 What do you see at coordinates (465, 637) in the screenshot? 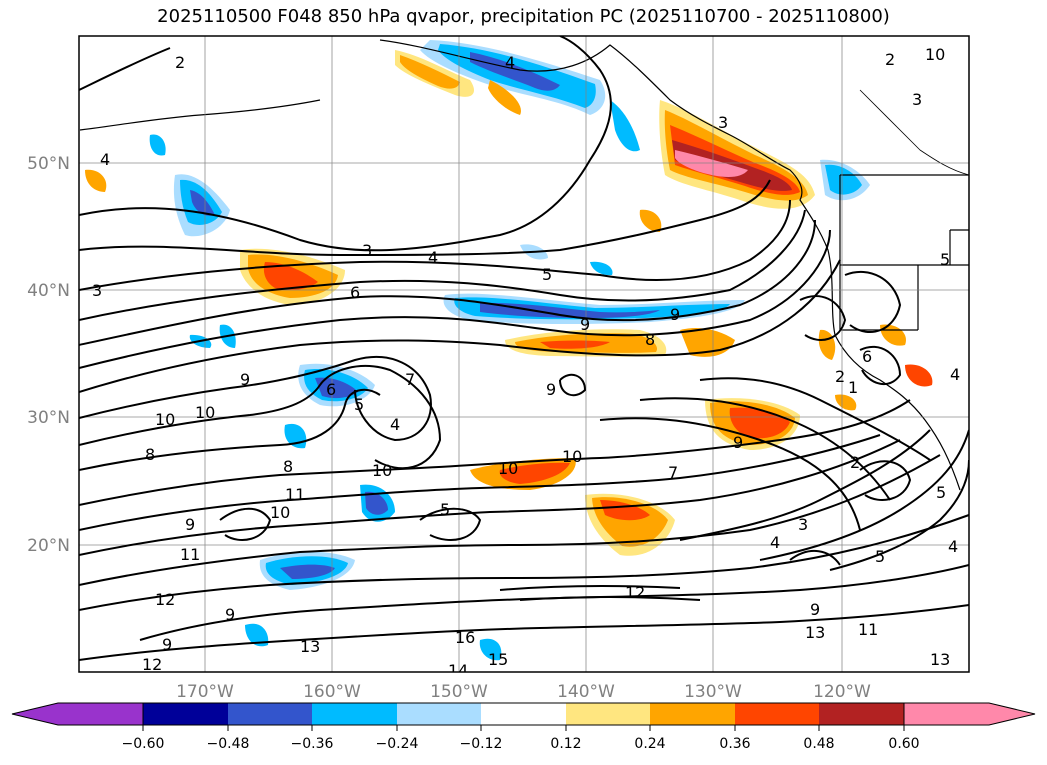
I see `contour-label: 16` at bounding box center [465, 637].